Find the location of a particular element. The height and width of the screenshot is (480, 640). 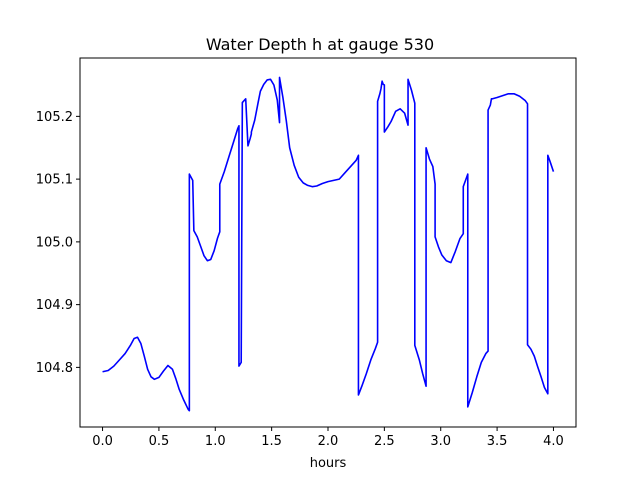

x-tick-label: 3.0 is located at coordinates (440, 441).